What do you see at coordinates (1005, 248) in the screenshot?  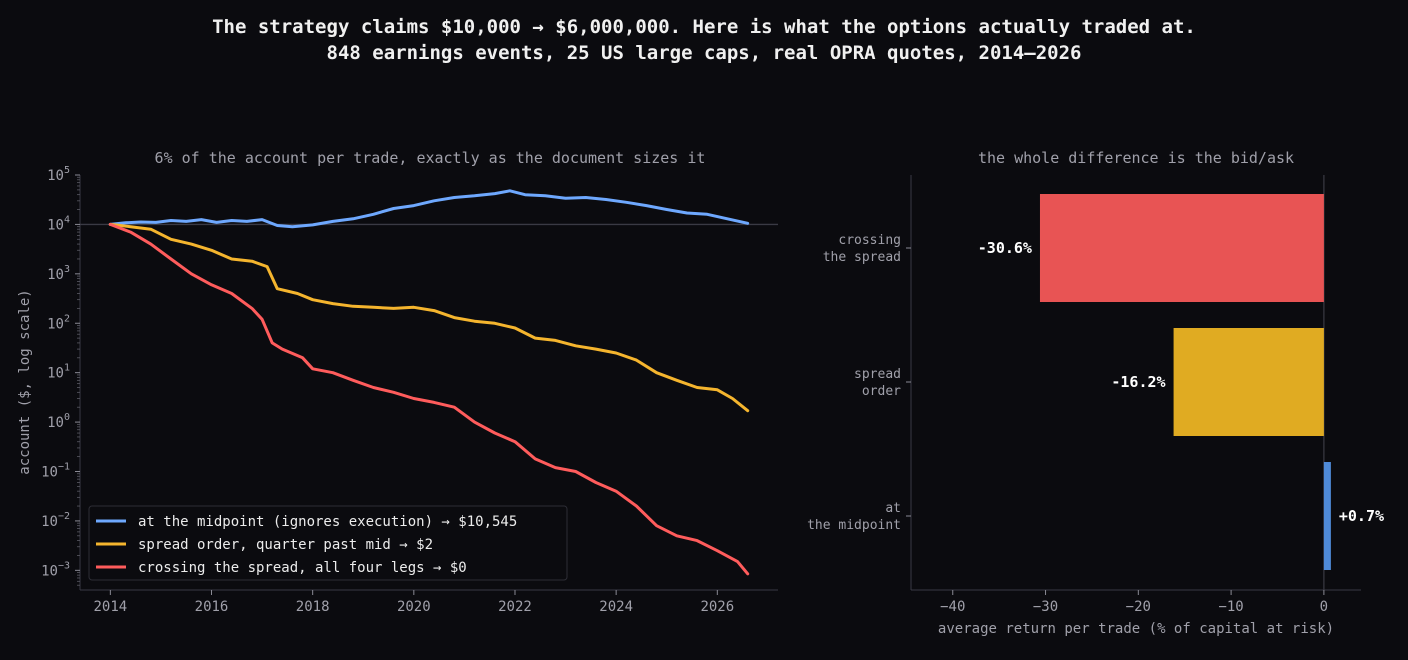 I see `bar-value-label: -30.6%` at bounding box center [1005, 248].